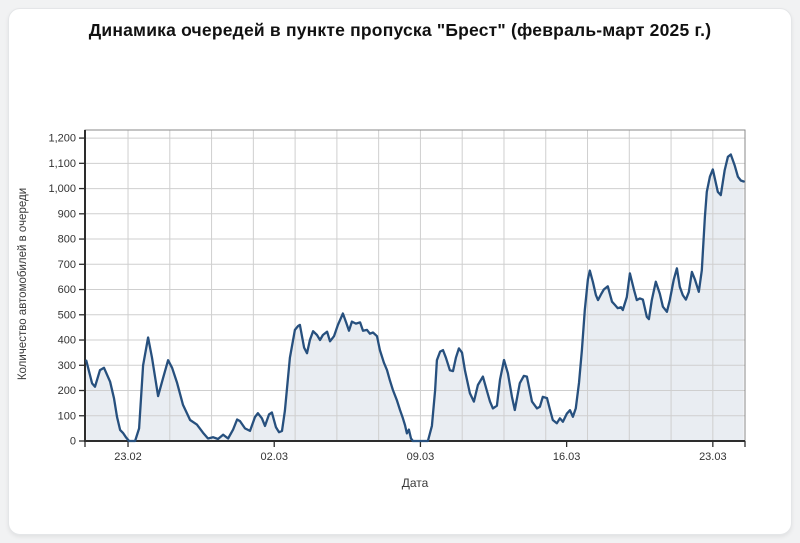 This screenshot has height=543, width=800. Describe the element at coordinates (415, 483) in the screenshot. I see `x-axis-title: Дата` at that location.